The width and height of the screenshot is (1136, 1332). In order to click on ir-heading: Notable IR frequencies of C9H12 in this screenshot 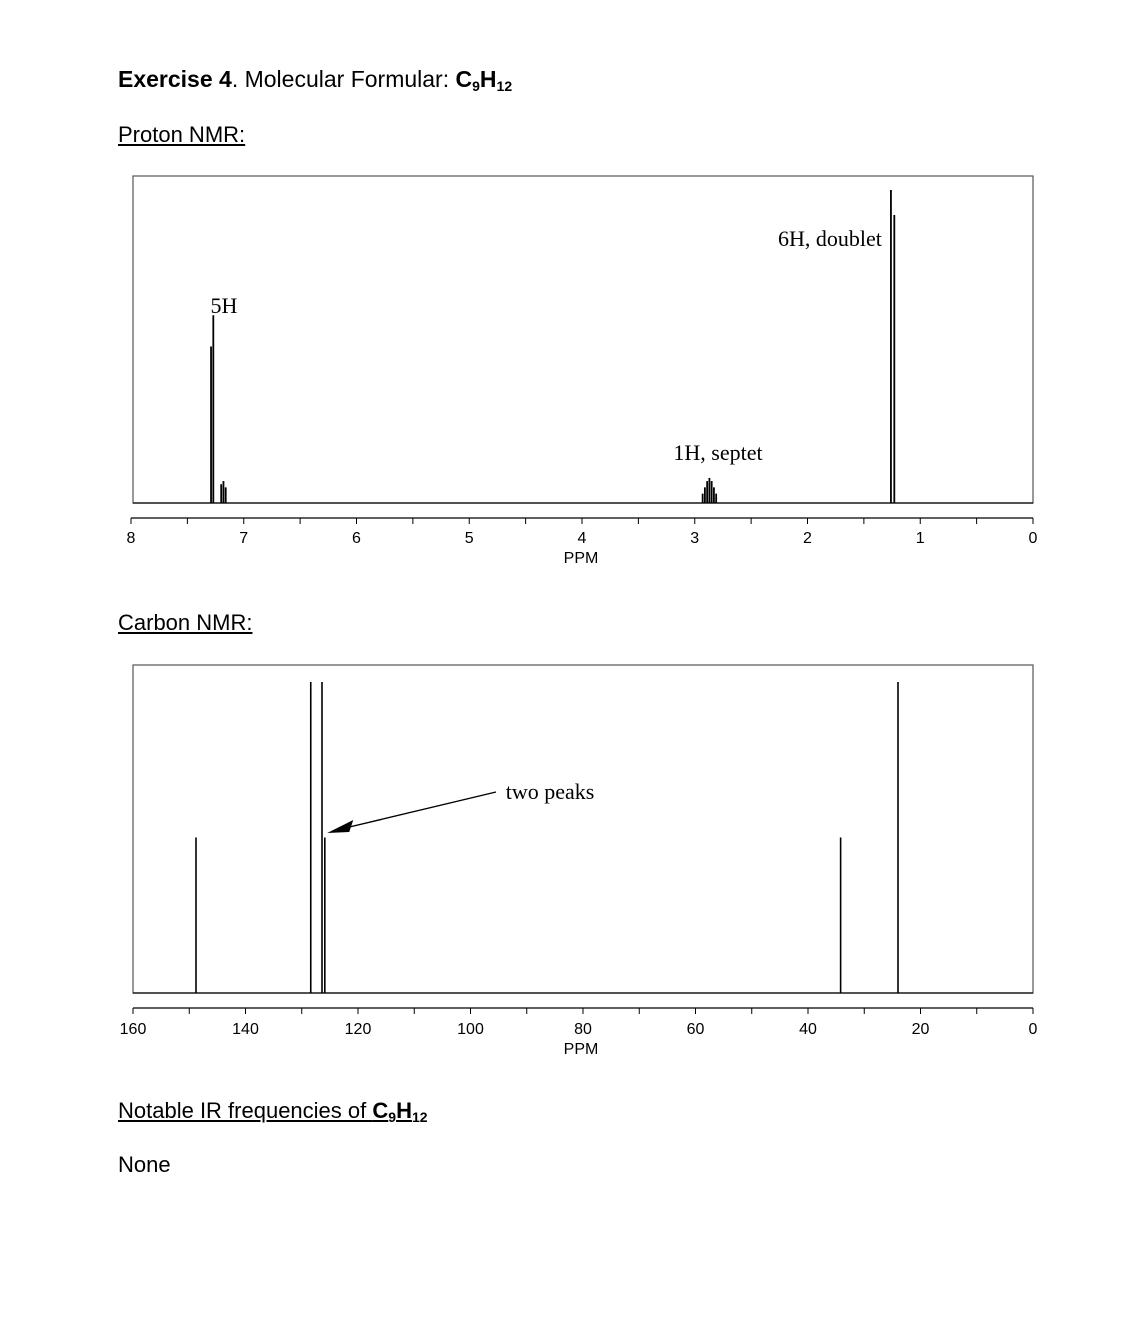, I will do `click(273, 1111)`.